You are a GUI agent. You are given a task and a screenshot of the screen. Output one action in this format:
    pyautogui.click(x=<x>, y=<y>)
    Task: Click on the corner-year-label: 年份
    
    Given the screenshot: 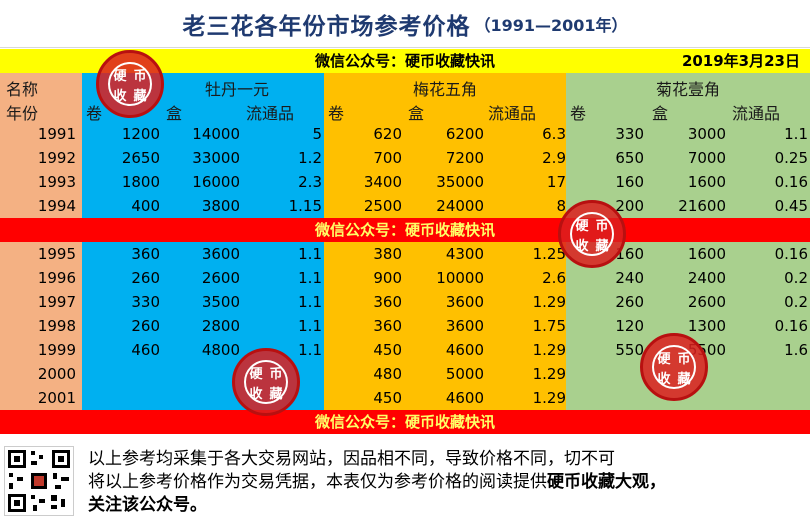 What is the action you would take?
    pyautogui.click(x=22, y=113)
    